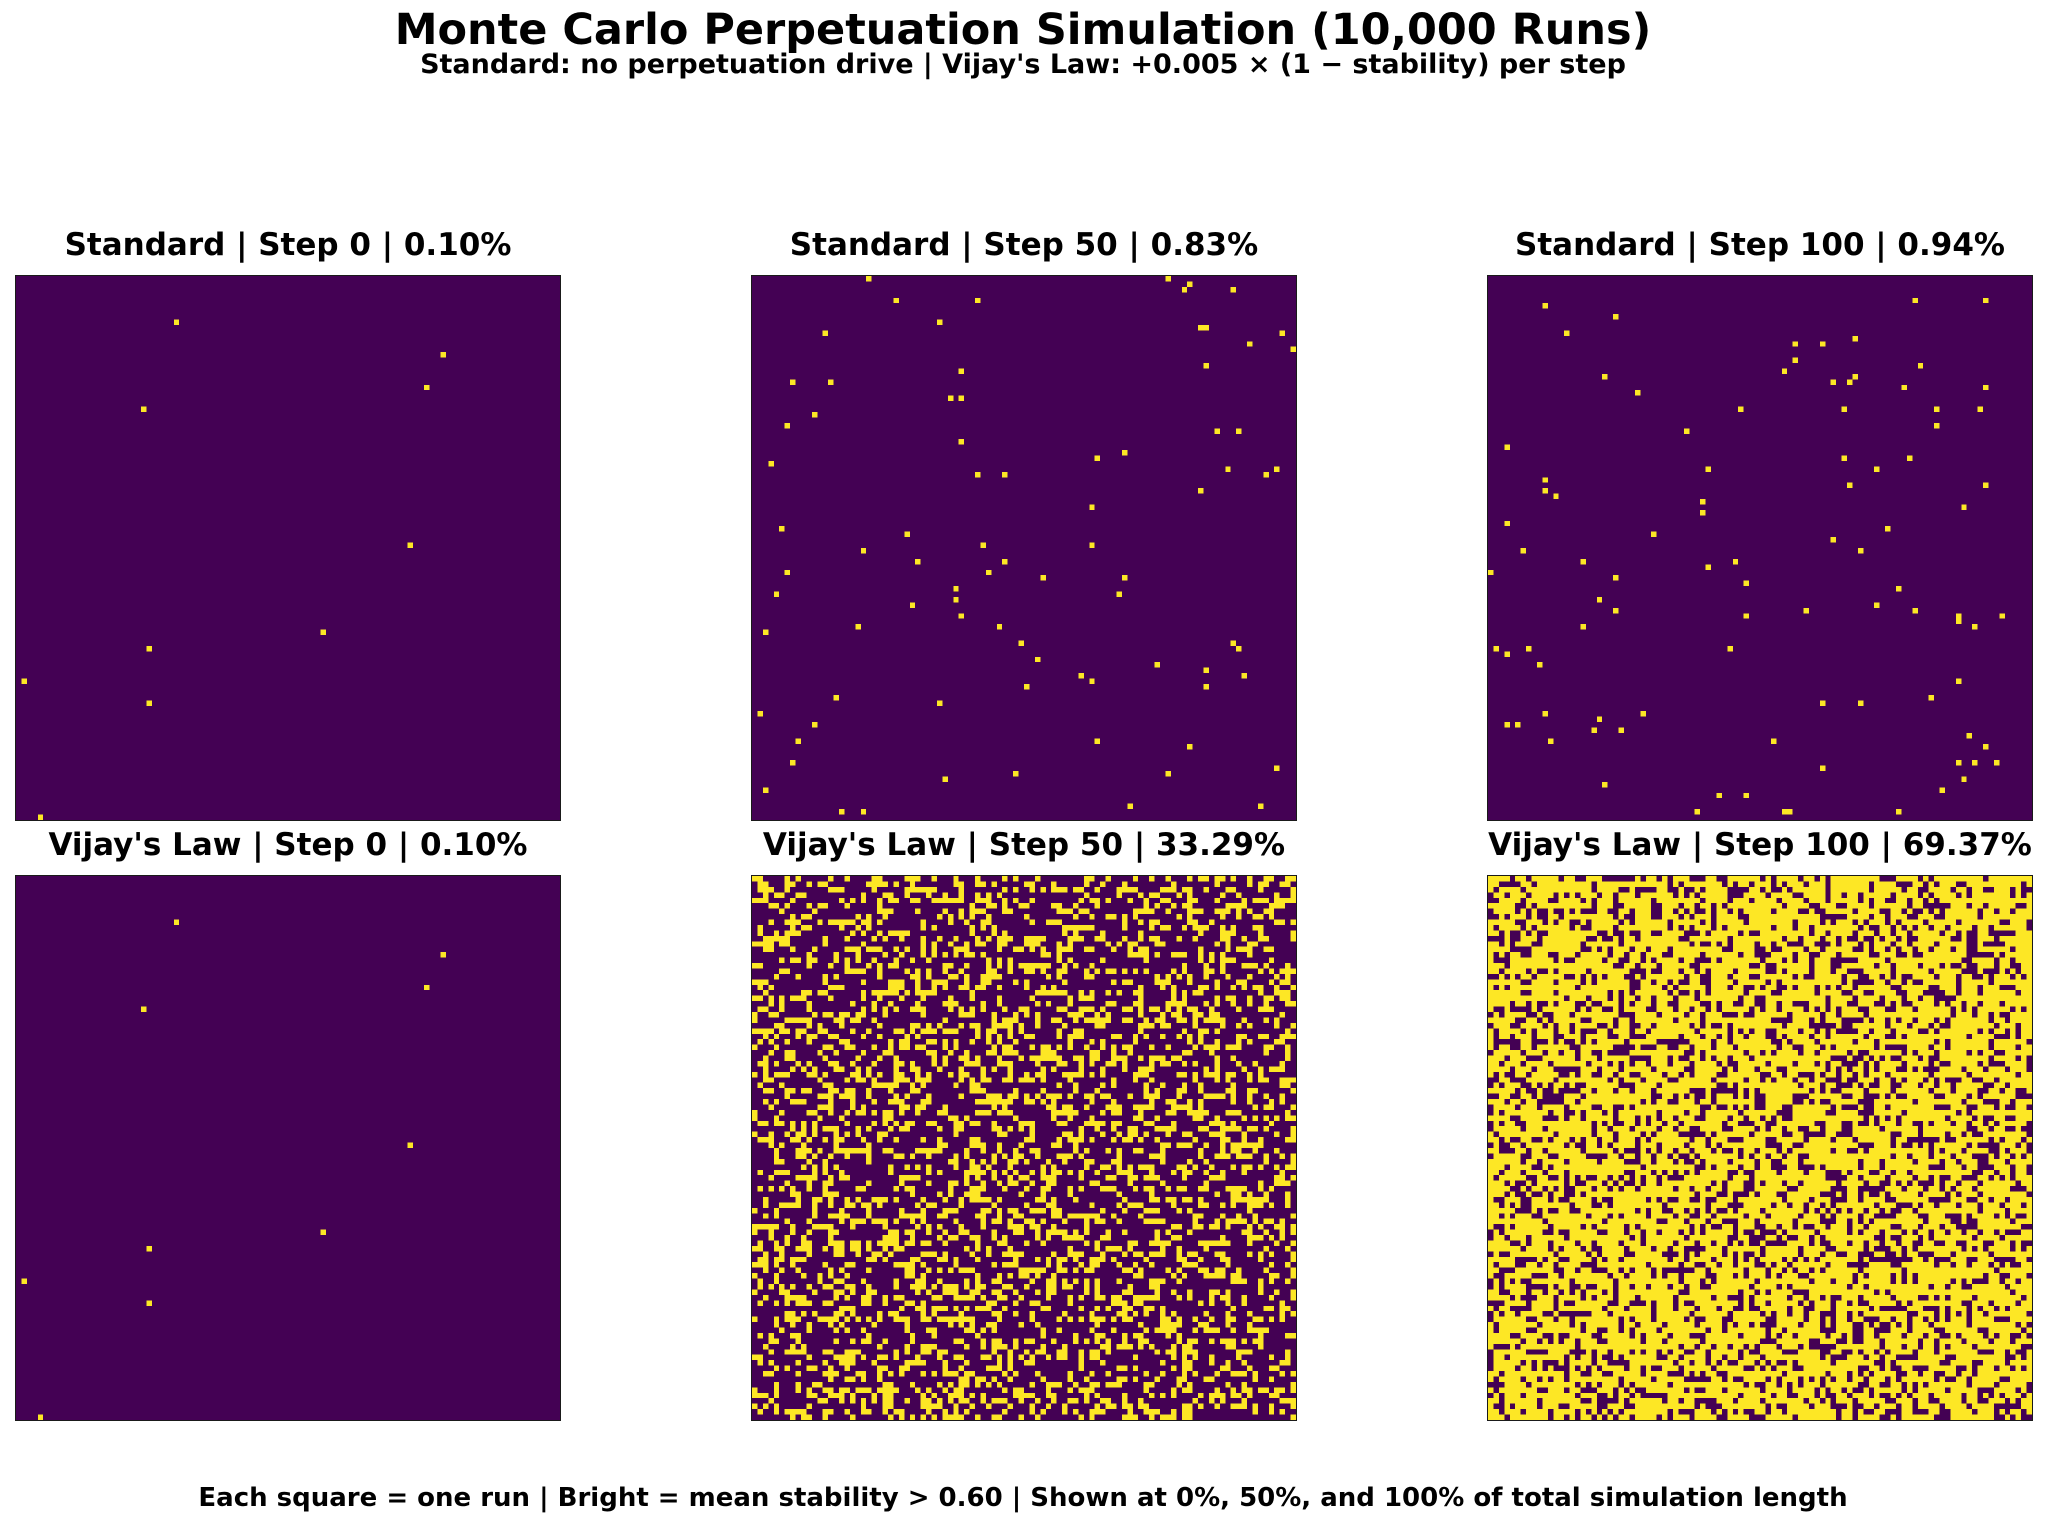 This screenshot has width=2046, height=1529. I want to click on panel-title: Vijay's Law | Step 50 | 33.29%, so click(1024, 845).